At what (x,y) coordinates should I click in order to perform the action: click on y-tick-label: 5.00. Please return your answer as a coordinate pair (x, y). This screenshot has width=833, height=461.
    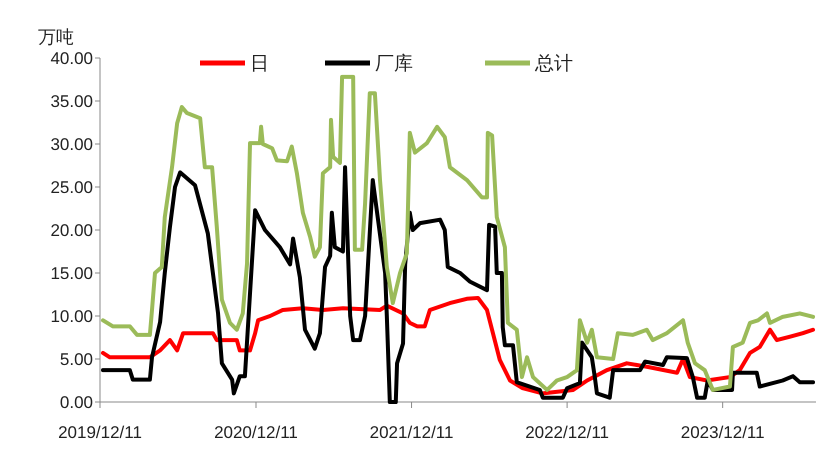
    Looking at the image, I should click on (76, 359).